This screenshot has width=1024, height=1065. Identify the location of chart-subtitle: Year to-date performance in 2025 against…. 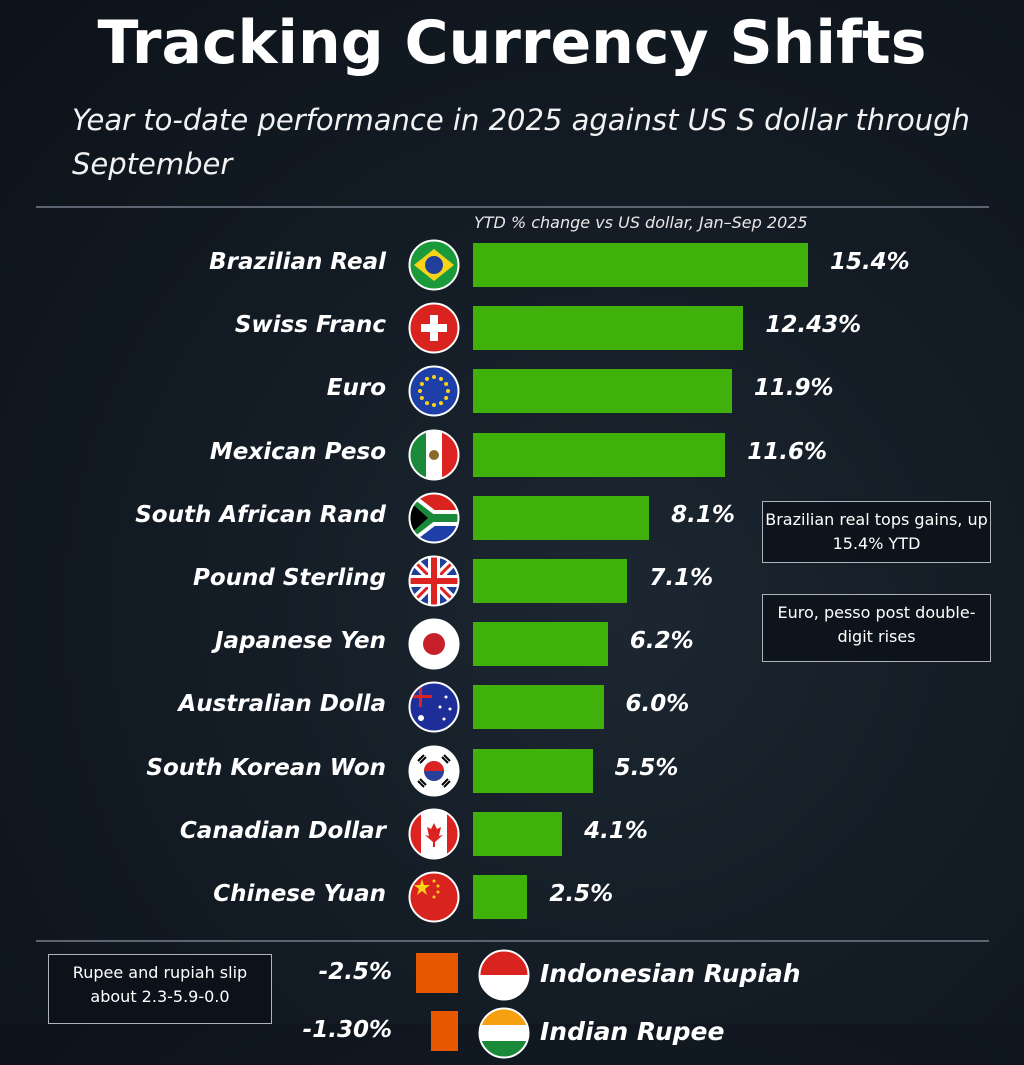
(521, 142).